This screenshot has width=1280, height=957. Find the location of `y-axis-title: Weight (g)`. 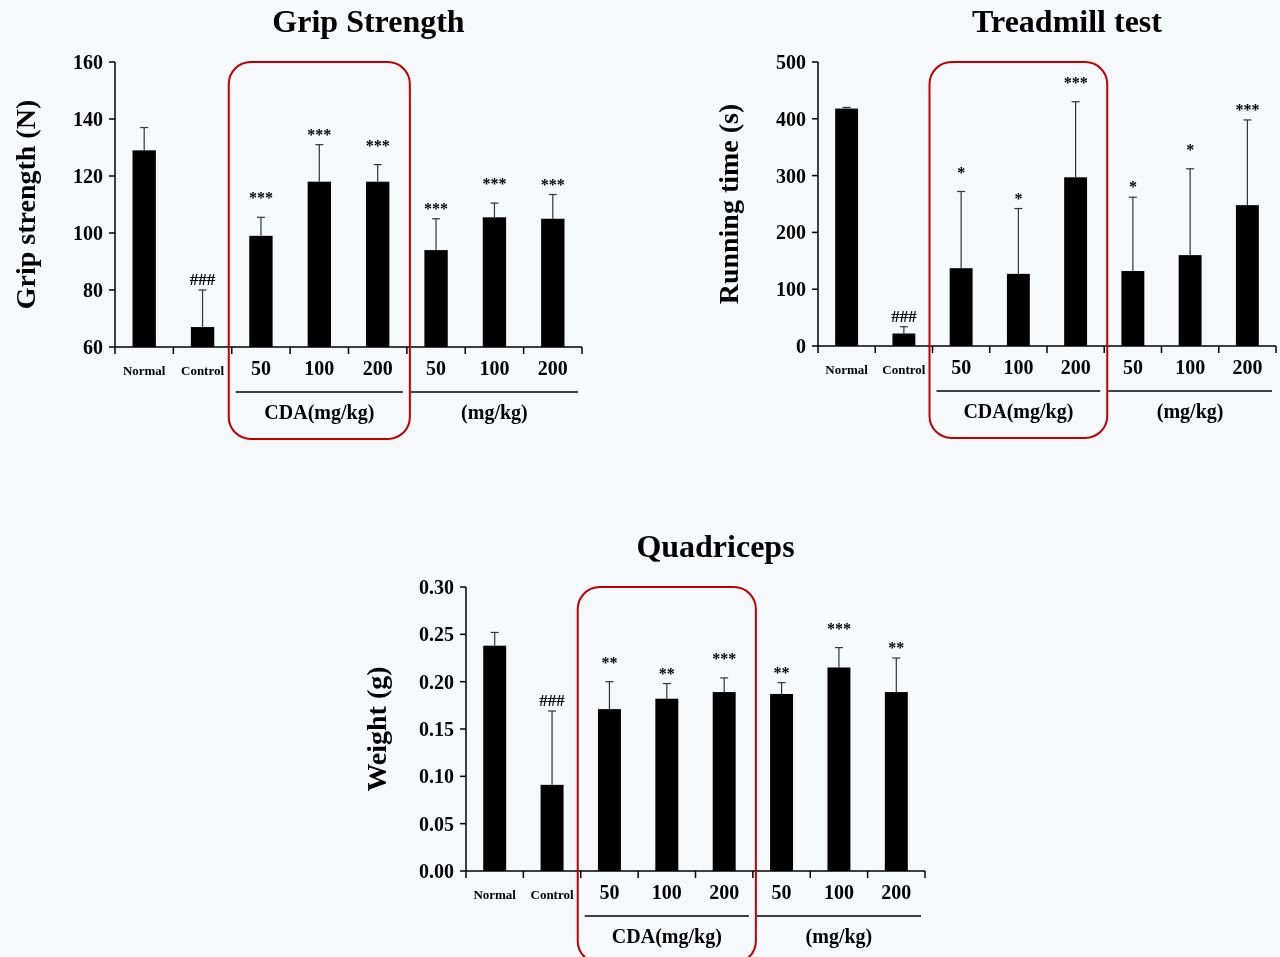

y-axis-title: Weight (g) is located at coordinates (376, 729).